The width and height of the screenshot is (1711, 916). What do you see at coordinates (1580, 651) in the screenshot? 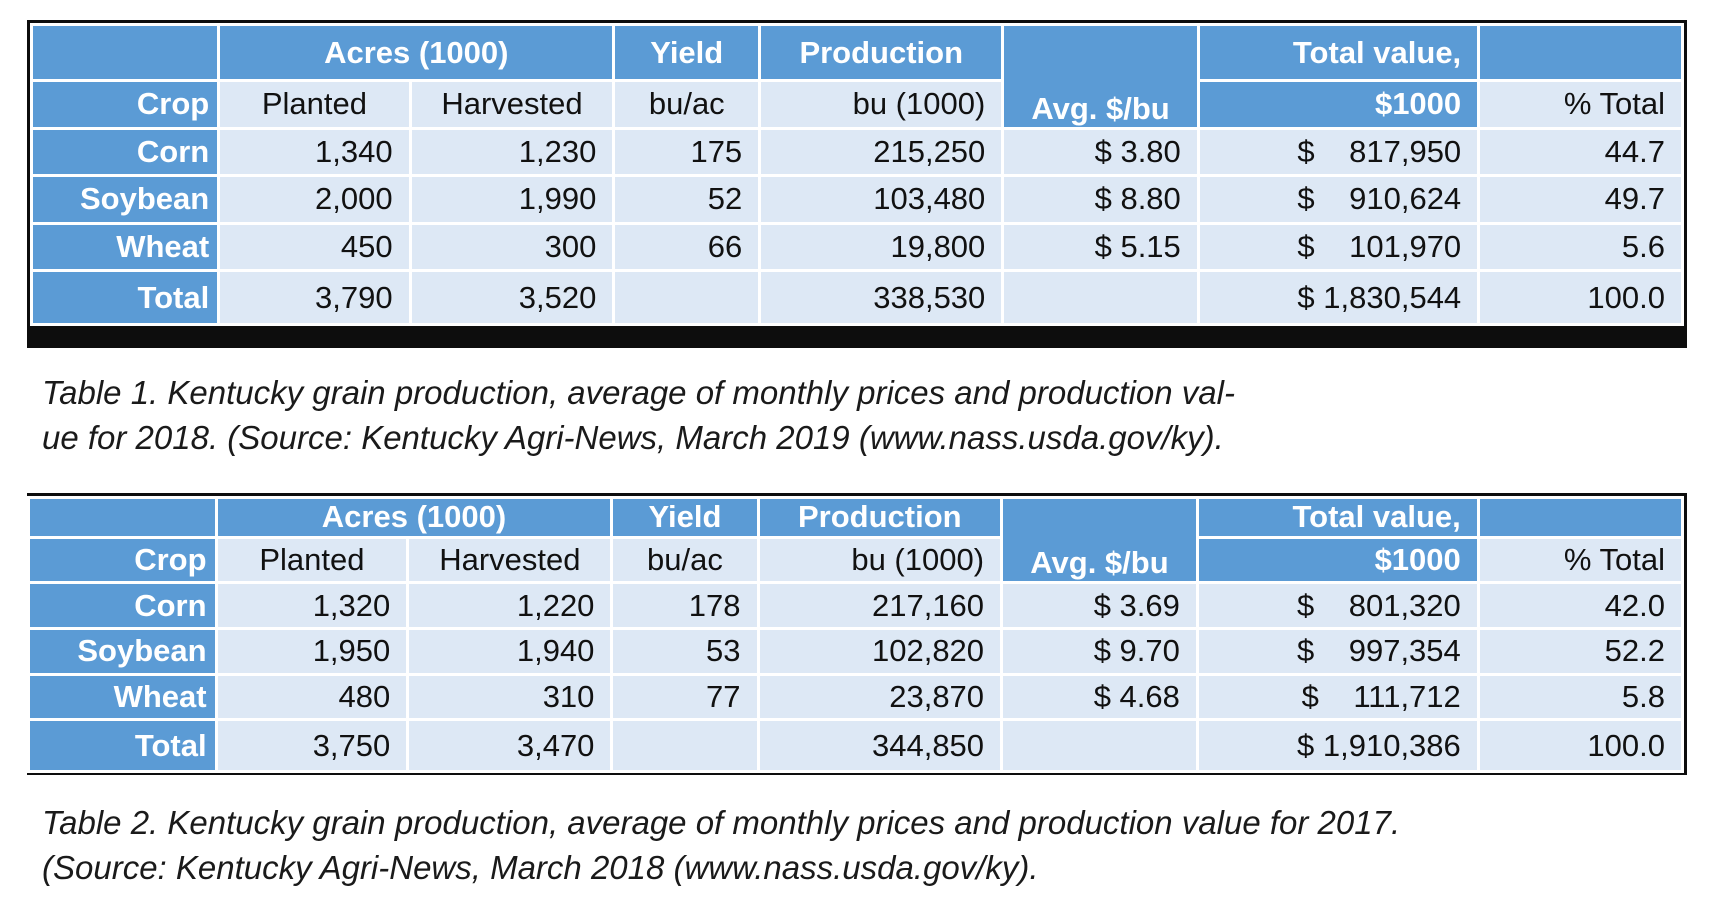
I see `cell-pct: 52.2` at bounding box center [1580, 651].